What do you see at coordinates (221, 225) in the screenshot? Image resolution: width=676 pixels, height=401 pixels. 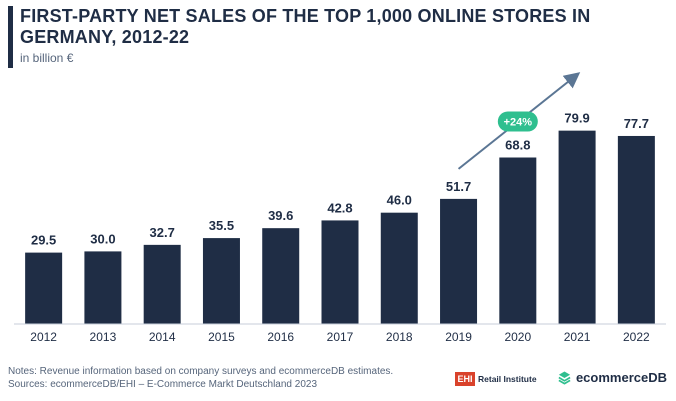 I see `value-label-2015: 35.5` at bounding box center [221, 225].